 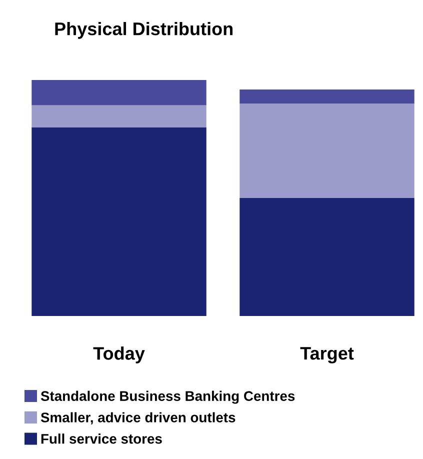 What do you see at coordinates (119, 355) in the screenshot?
I see `x-tick-label: Today` at bounding box center [119, 355].